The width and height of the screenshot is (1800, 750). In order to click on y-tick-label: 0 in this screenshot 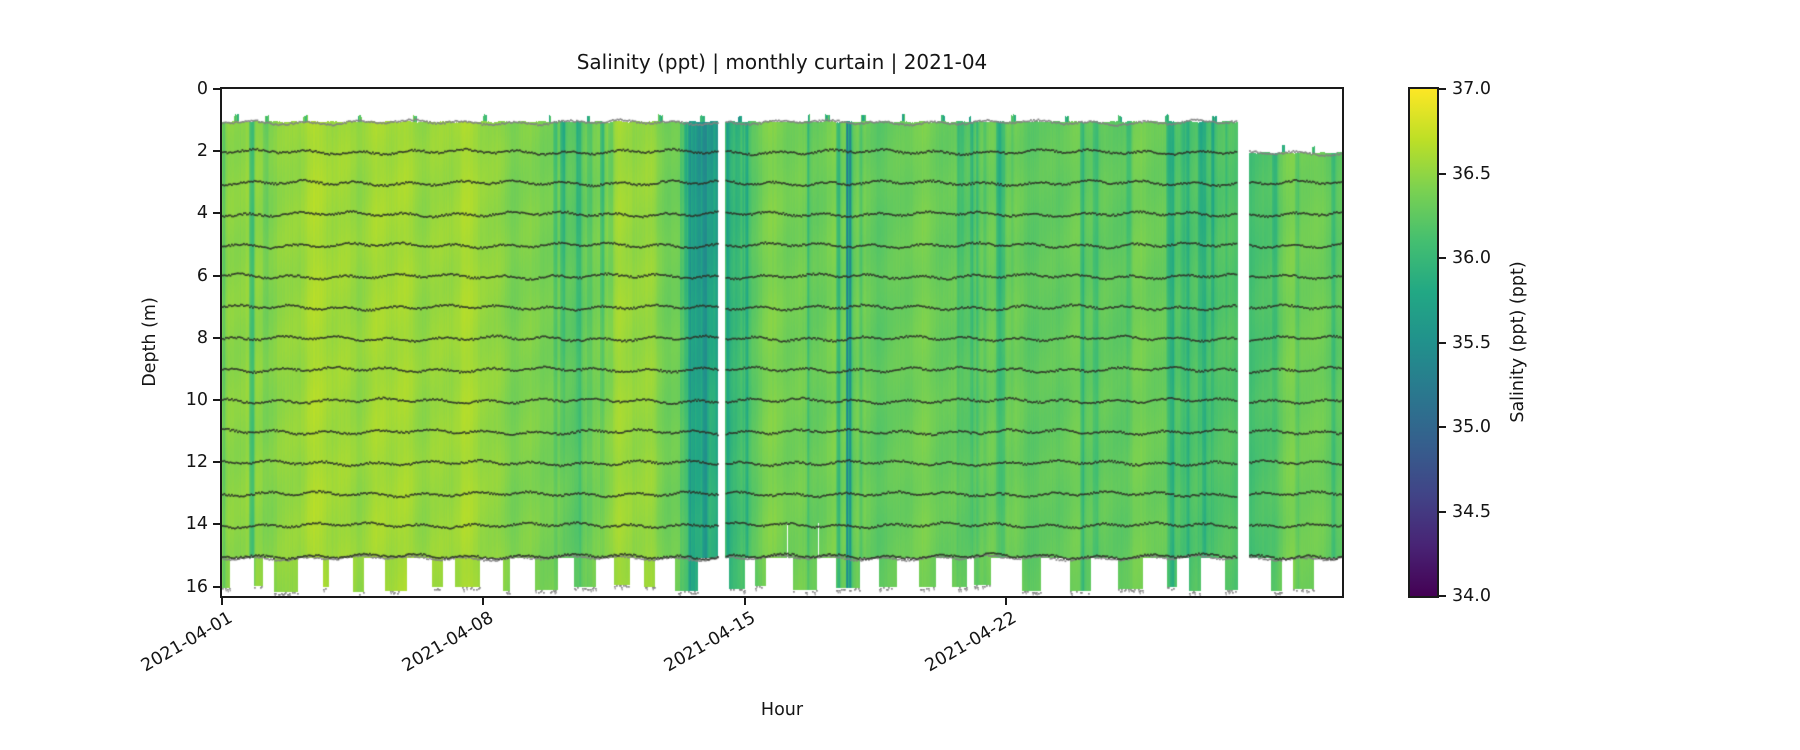, I will do `click(202, 89)`.